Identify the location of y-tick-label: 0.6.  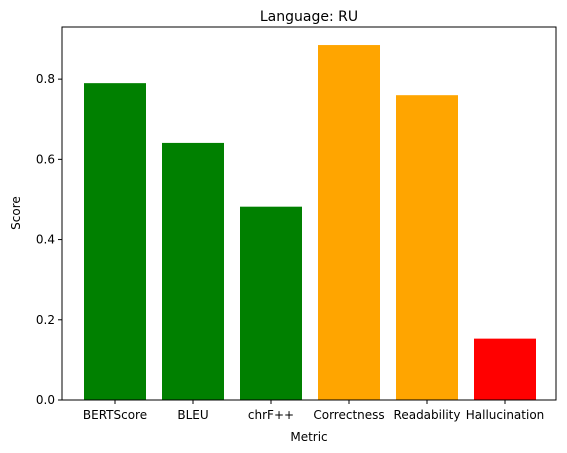
(45, 159).